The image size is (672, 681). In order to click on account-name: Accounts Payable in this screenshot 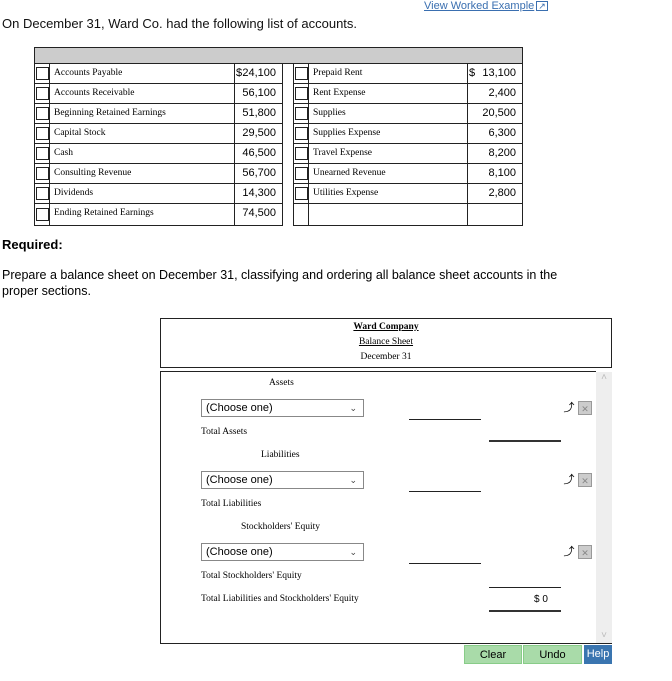, I will do `click(142, 73)`.